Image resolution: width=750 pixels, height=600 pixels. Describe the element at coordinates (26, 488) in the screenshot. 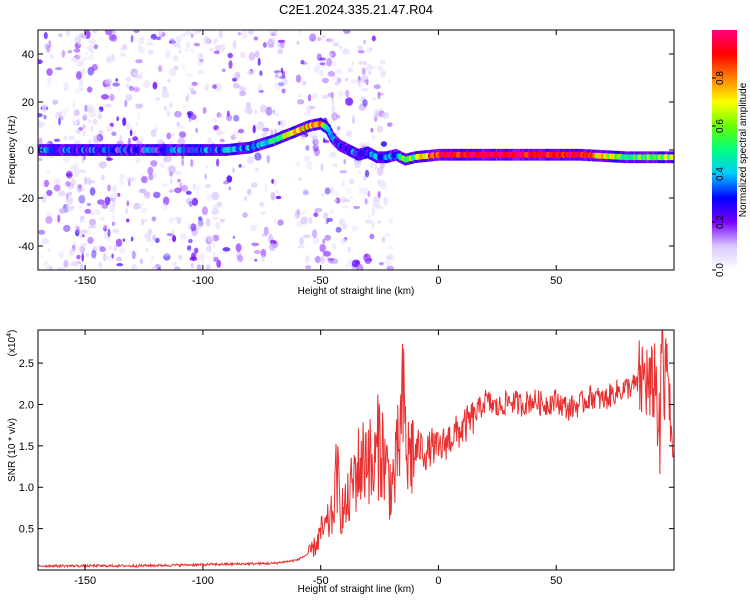

I see `y-tick-label: 1.0` at that location.